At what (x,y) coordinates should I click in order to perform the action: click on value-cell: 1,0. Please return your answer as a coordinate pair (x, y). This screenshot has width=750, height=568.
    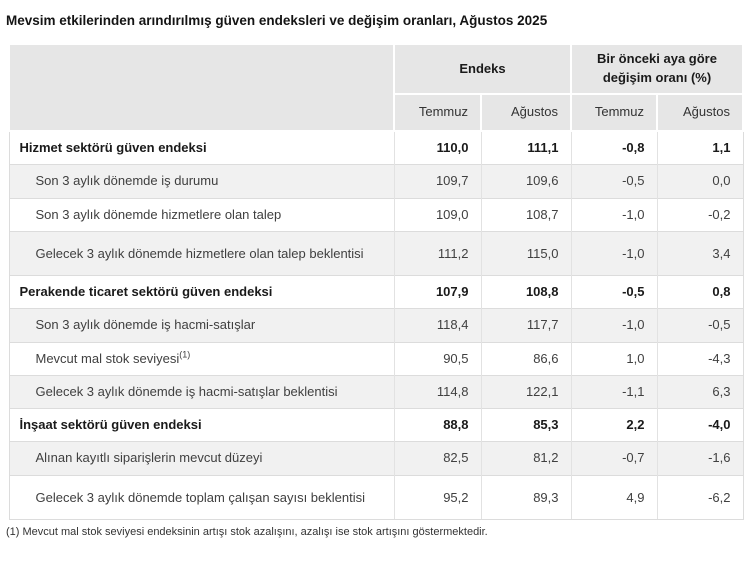
    Looking at the image, I should click on (613, 358).